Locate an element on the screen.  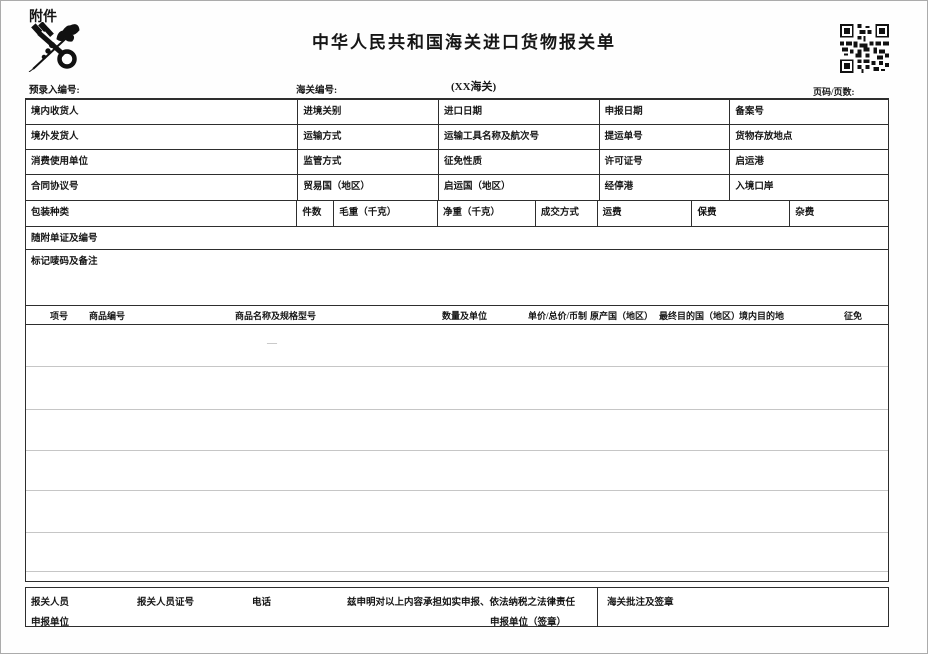
field-trade-country: 贸易国（地区） is located at coordinates (369, 187).